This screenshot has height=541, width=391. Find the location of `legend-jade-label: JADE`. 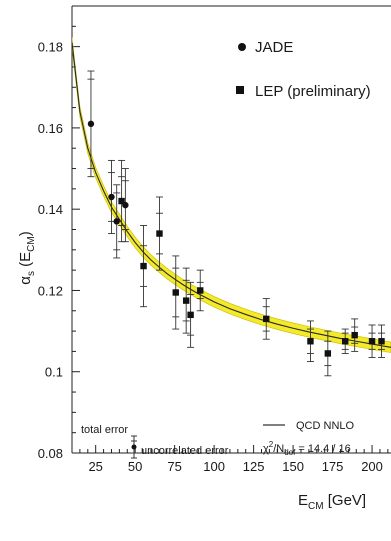

legend-jade-label: JADE is located at coordinates (274, 47).